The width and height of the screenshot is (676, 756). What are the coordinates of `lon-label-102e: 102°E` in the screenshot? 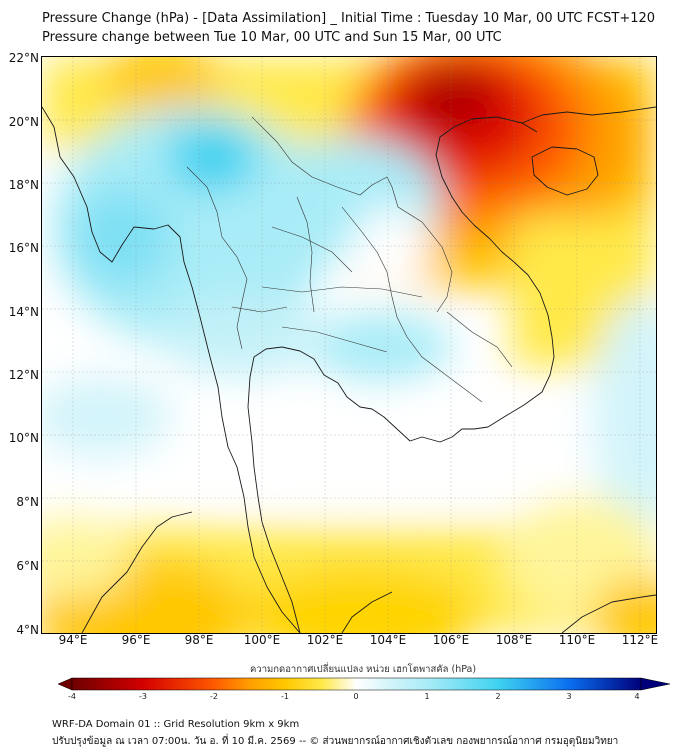 It's located at (325, 640).